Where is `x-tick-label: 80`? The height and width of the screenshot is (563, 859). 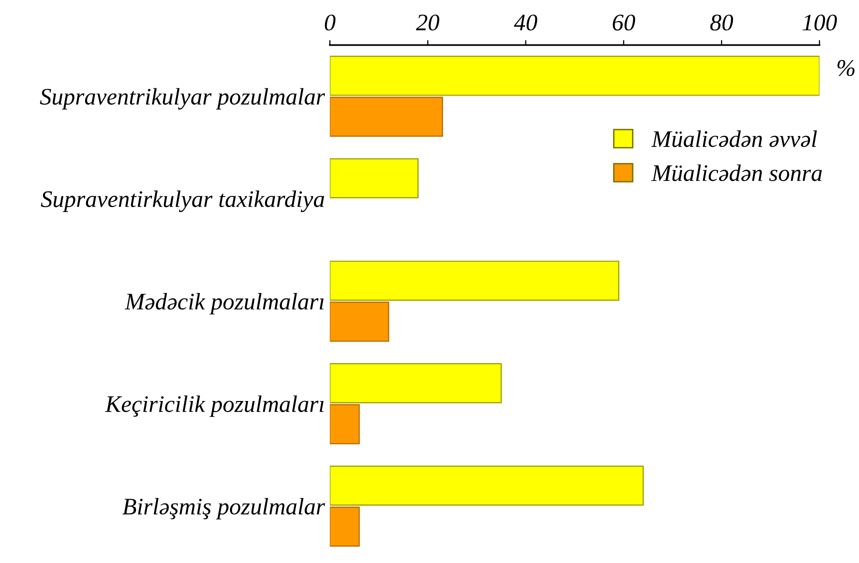 x-tick-label: 80 is located at coordinates (722, 22).